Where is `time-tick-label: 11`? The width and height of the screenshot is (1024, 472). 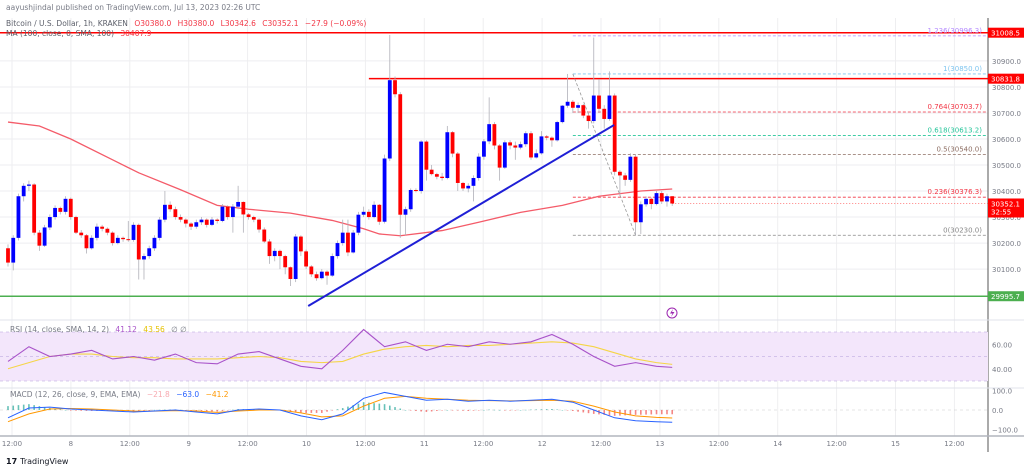
time-tick-label: 11 is located at coordinates (424, 444).